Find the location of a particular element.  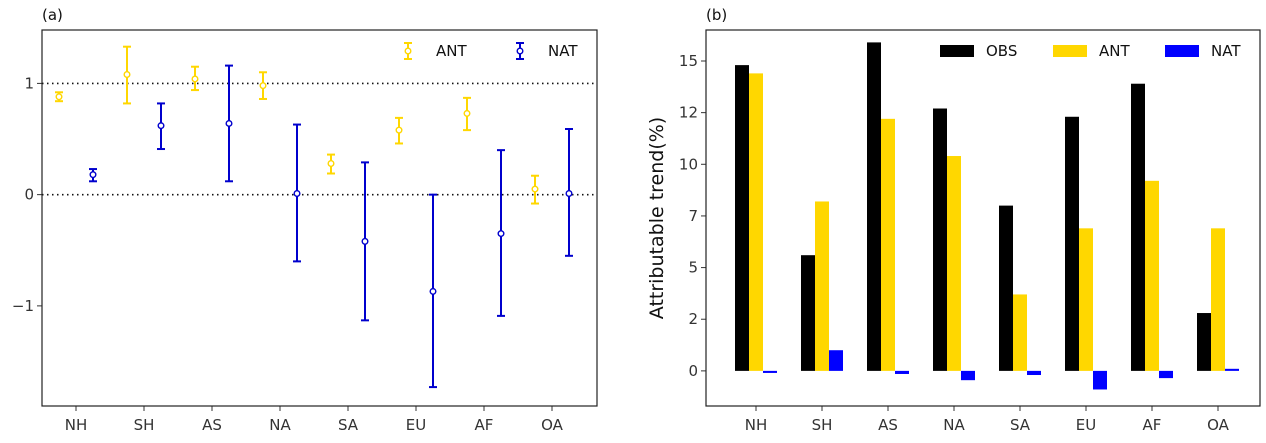

bar-ant-eu is located at coordinates (1086, 299).